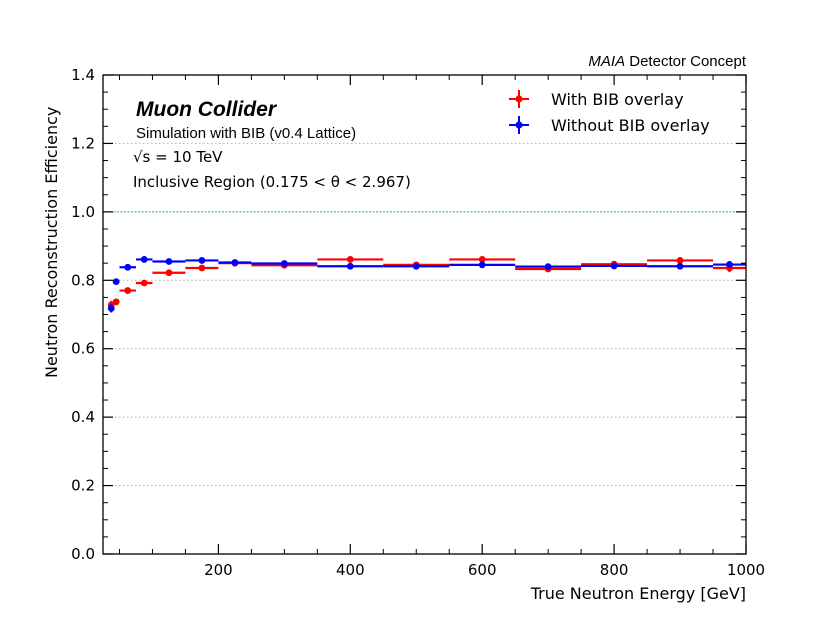  What do you see at coordinates (482, 570) in the screenshot?
I see `x-tick-label: 600` at bounding box center [482, 570].